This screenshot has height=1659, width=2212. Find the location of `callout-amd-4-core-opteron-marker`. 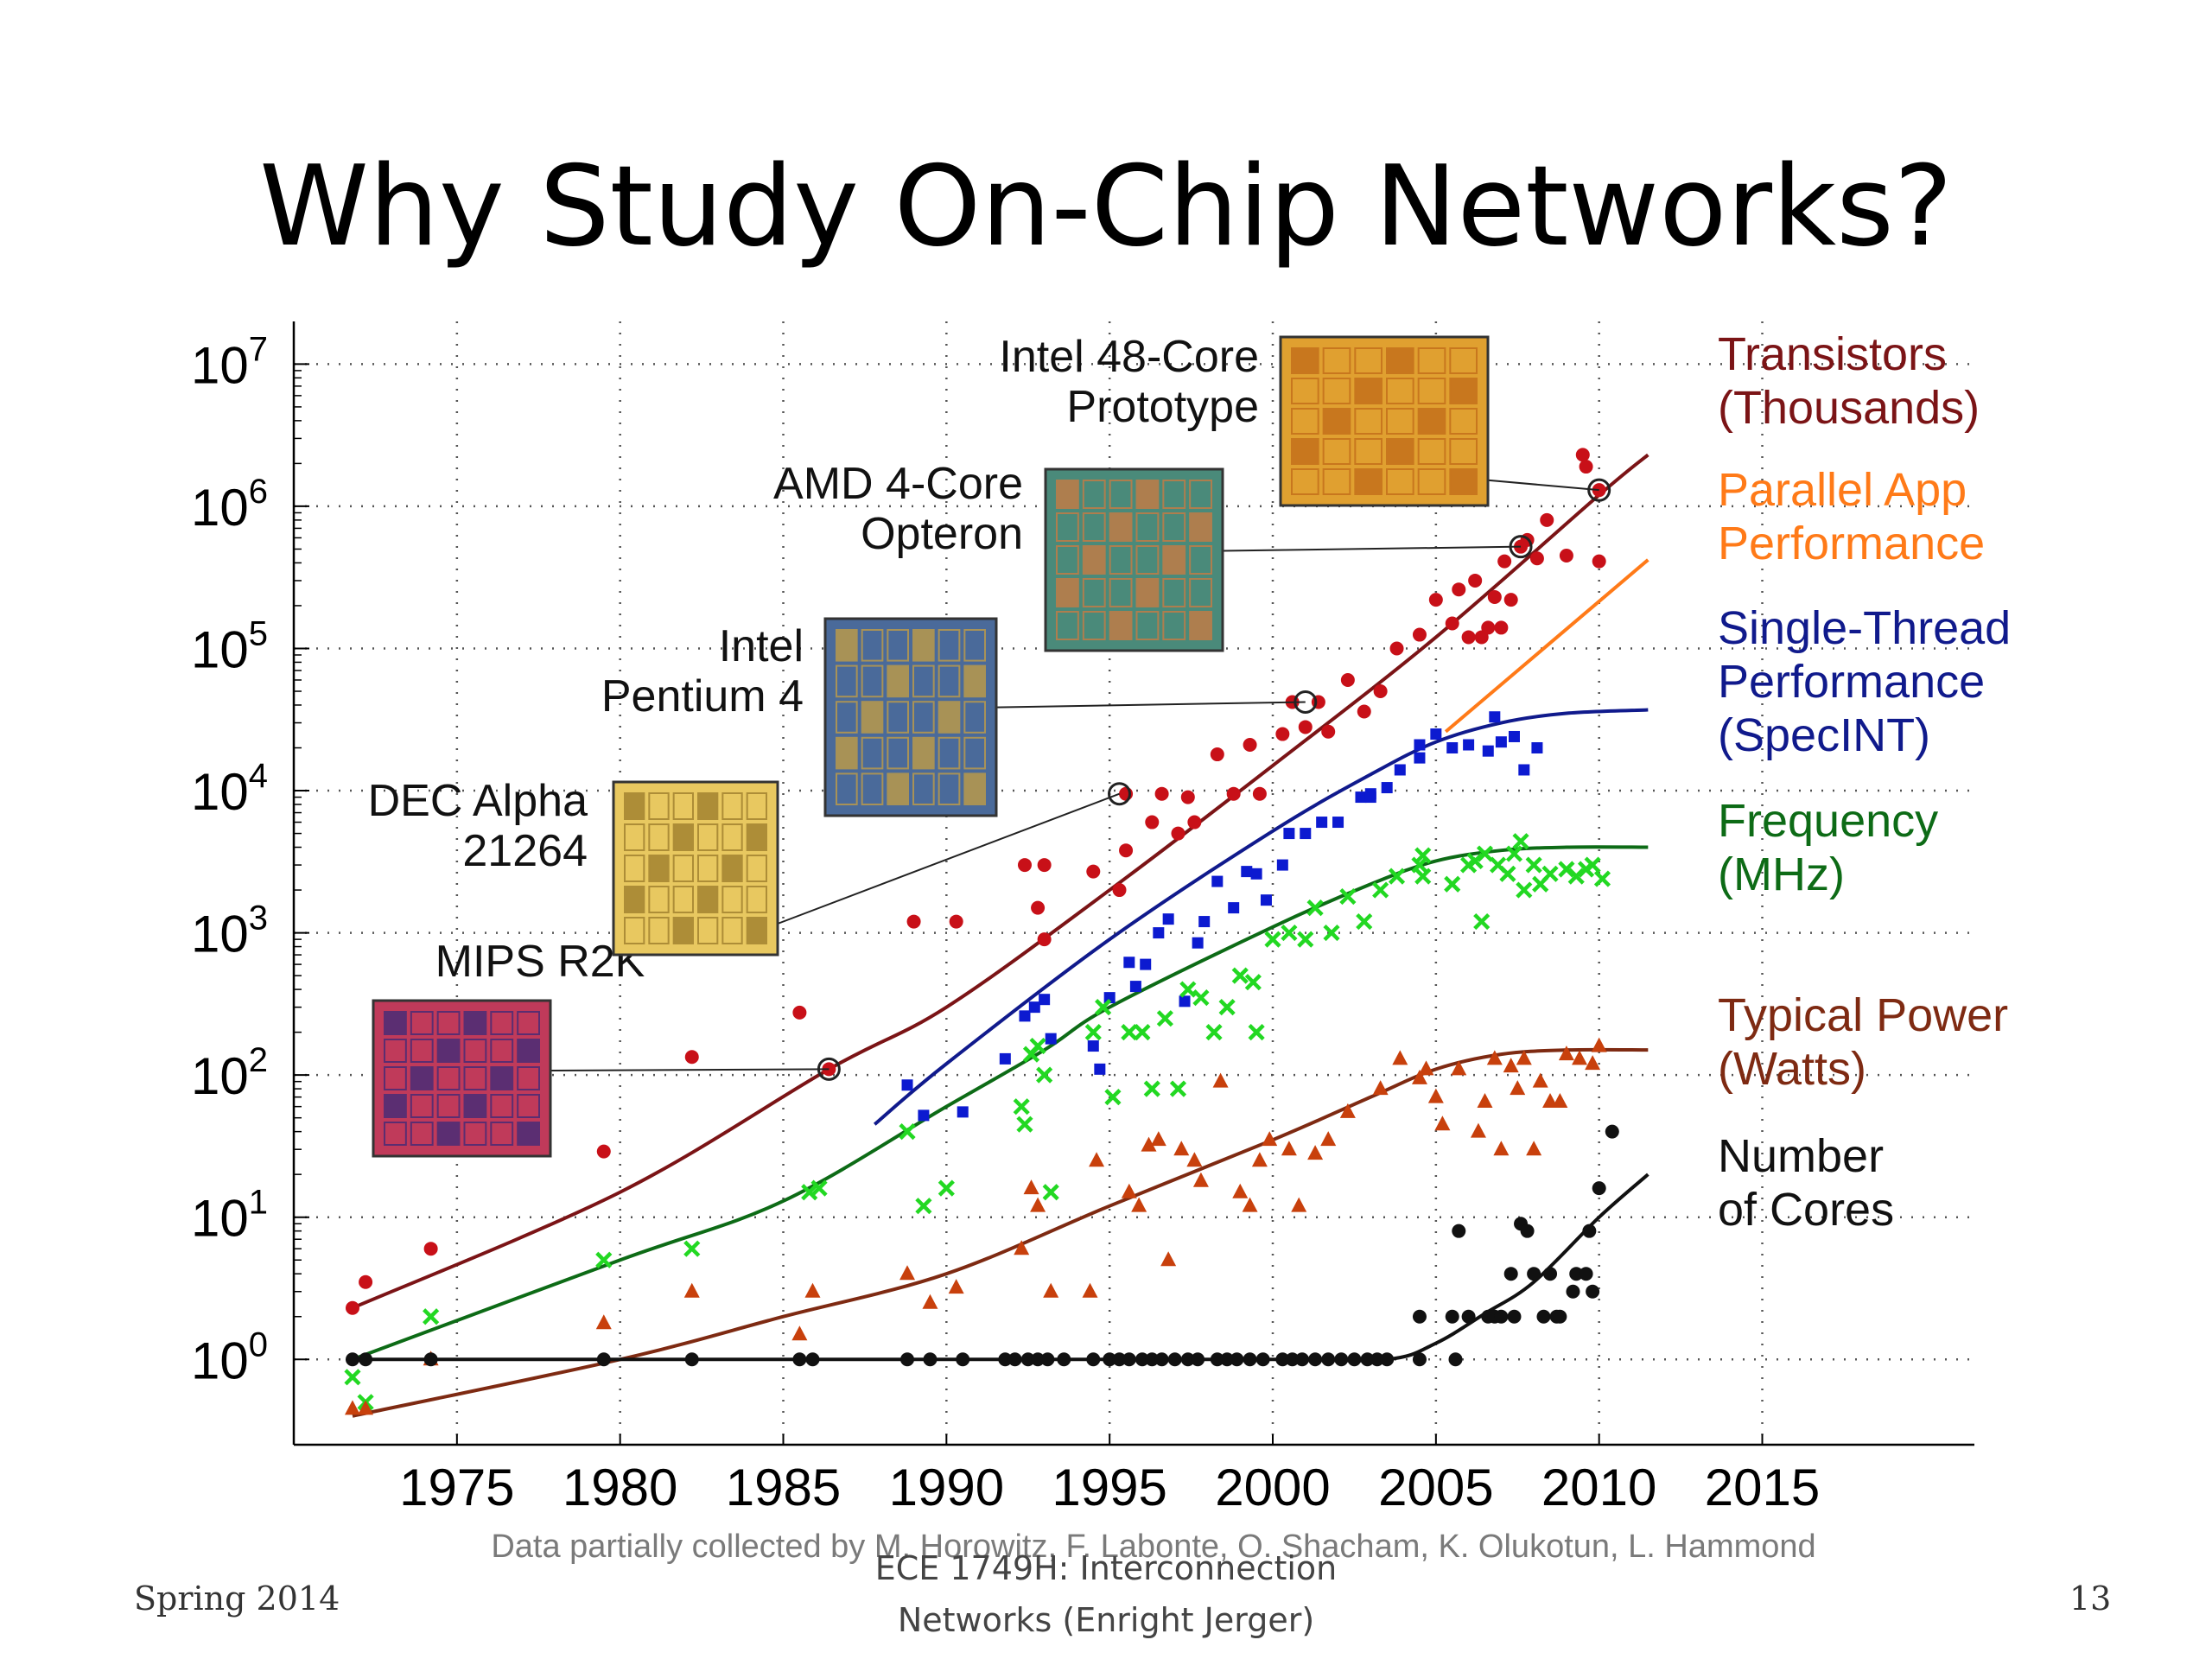

callout-amd-4-core-opteron-marker is located at coordinates (1521, 547).